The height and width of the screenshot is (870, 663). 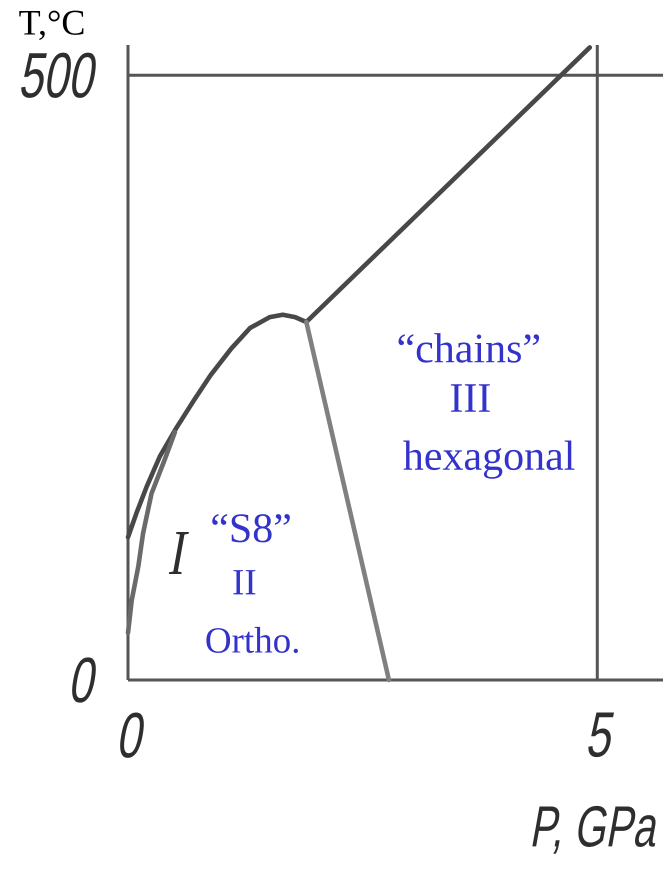 What do you see at coordinates (58, 75) in the screenshot?
I see `y-tick-label: 500` at bounding box center [58, 75].